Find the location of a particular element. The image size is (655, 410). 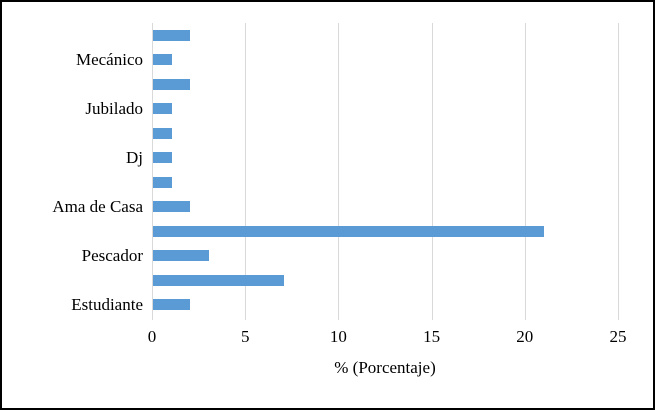

x-tick-label: 5 is located at coordinates (245, 336).